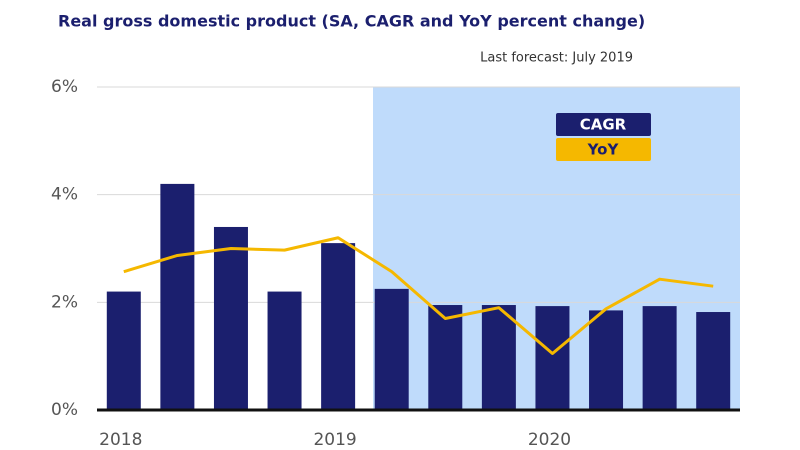  Describe the element at coordinates (64, 195) in the screenshot. I see `y-tick-label: 4%` at that location.